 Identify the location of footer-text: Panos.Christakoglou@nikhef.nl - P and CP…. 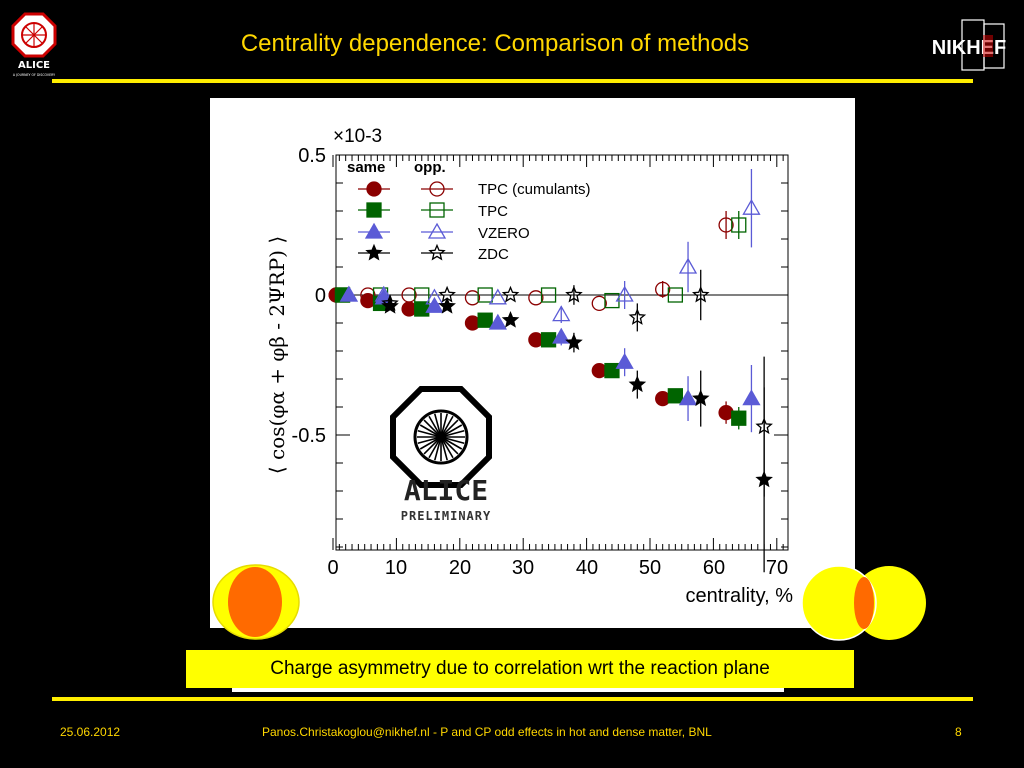
(487, 732).